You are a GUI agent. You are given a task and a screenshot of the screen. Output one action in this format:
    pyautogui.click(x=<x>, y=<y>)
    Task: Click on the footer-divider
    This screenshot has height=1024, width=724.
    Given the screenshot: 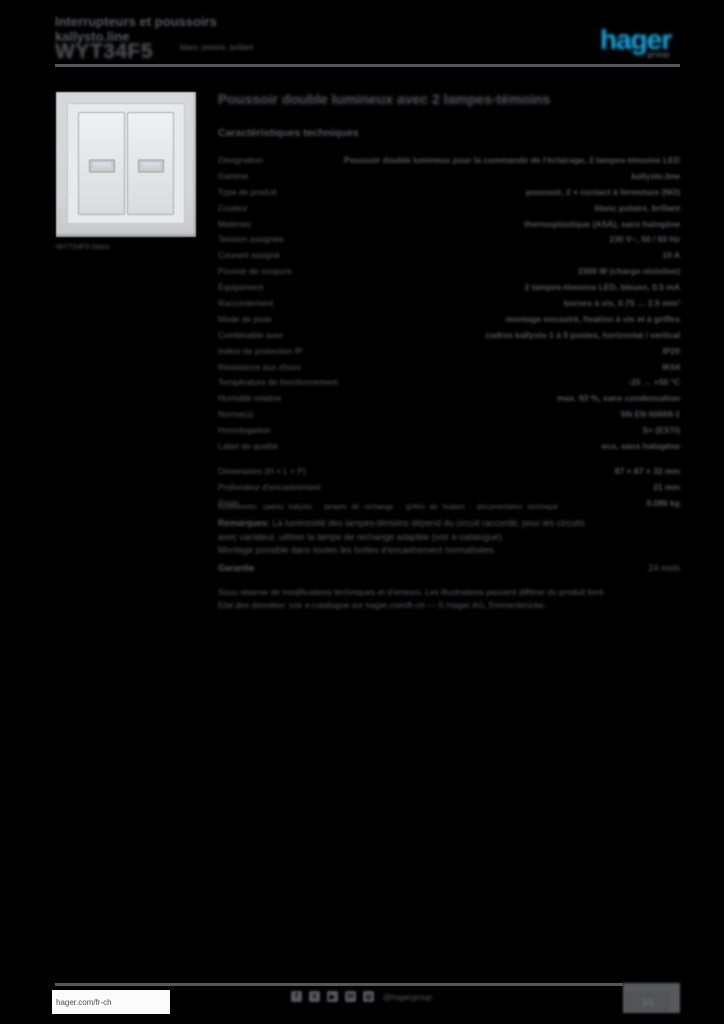 What is the action you would take?
    pyautogui.click(x=339, y=984)
    